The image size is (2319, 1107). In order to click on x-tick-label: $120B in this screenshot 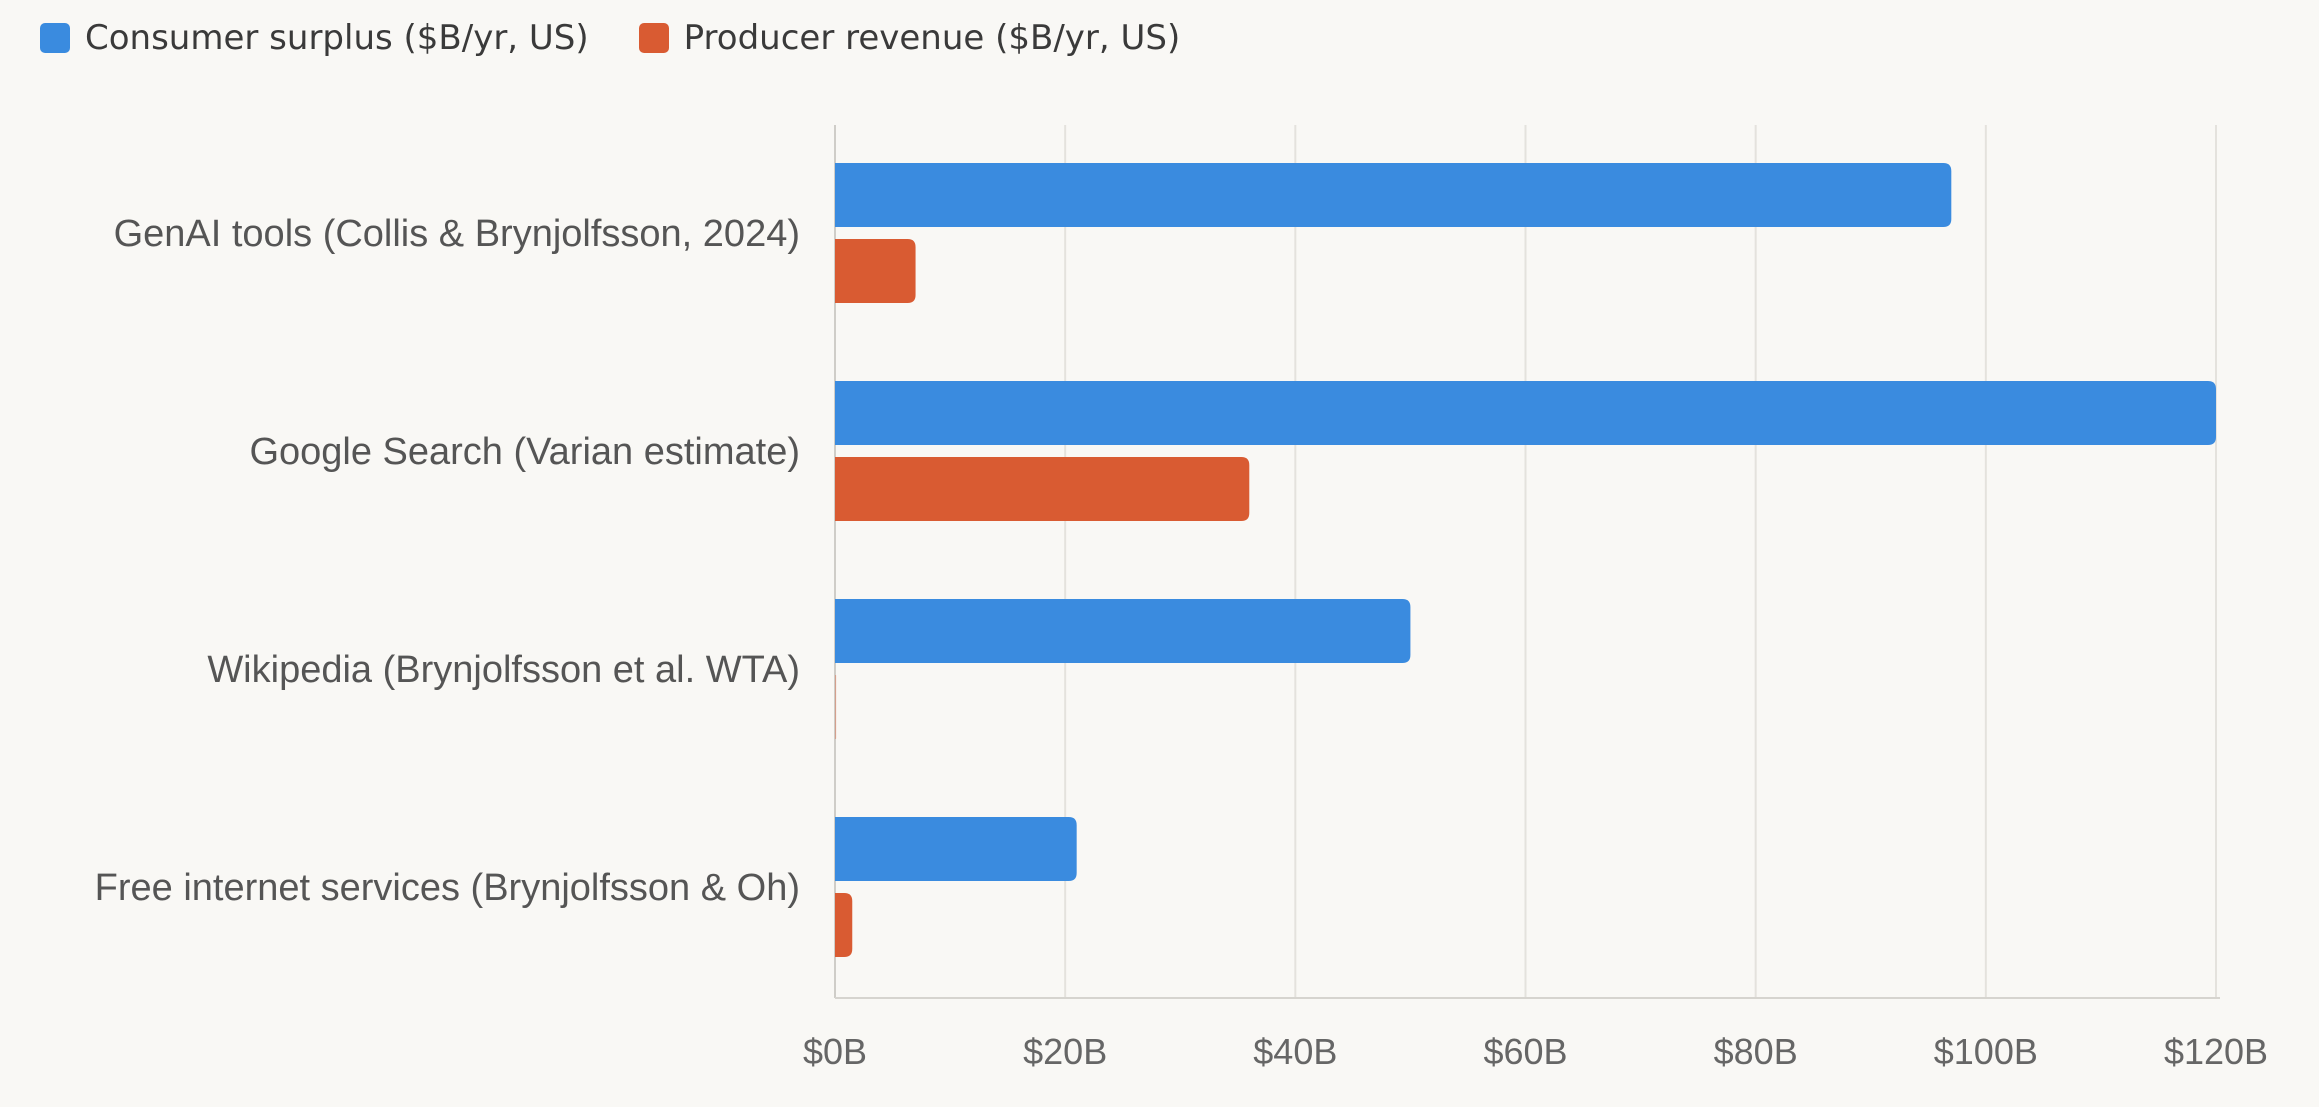, I will do `click(2216, 1051)`.